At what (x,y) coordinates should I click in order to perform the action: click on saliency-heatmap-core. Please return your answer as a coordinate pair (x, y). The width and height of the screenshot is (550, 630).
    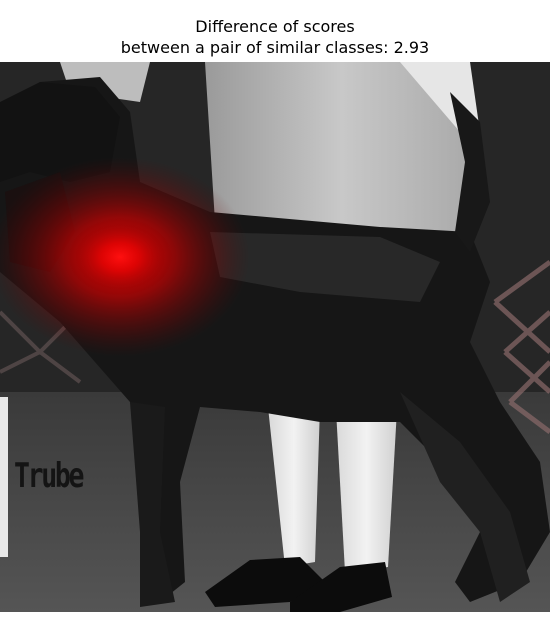
    Looking at the image, I should click on (120, 257).